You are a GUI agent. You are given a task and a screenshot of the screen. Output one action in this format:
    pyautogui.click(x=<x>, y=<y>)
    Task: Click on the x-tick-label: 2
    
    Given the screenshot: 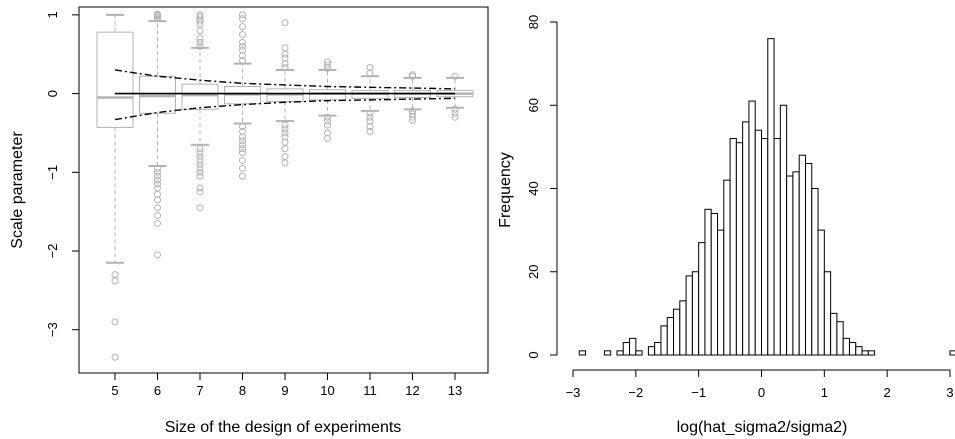 What is the action you would take?
    pyautogui.click(x=887, y=392)
    